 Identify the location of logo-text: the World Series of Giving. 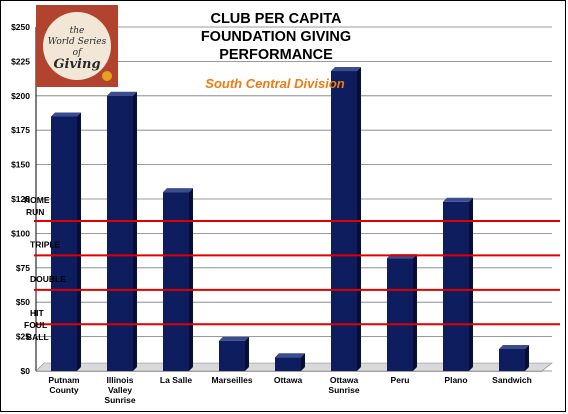
(77, 49).